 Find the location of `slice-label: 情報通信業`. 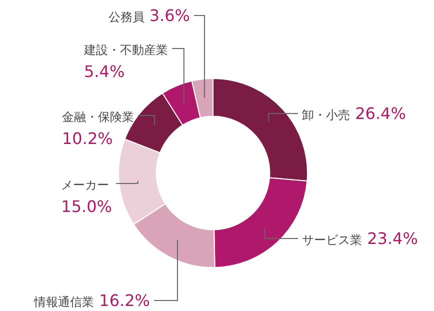

slice-label: 情報通信業 is located at coordinates (64, 302).